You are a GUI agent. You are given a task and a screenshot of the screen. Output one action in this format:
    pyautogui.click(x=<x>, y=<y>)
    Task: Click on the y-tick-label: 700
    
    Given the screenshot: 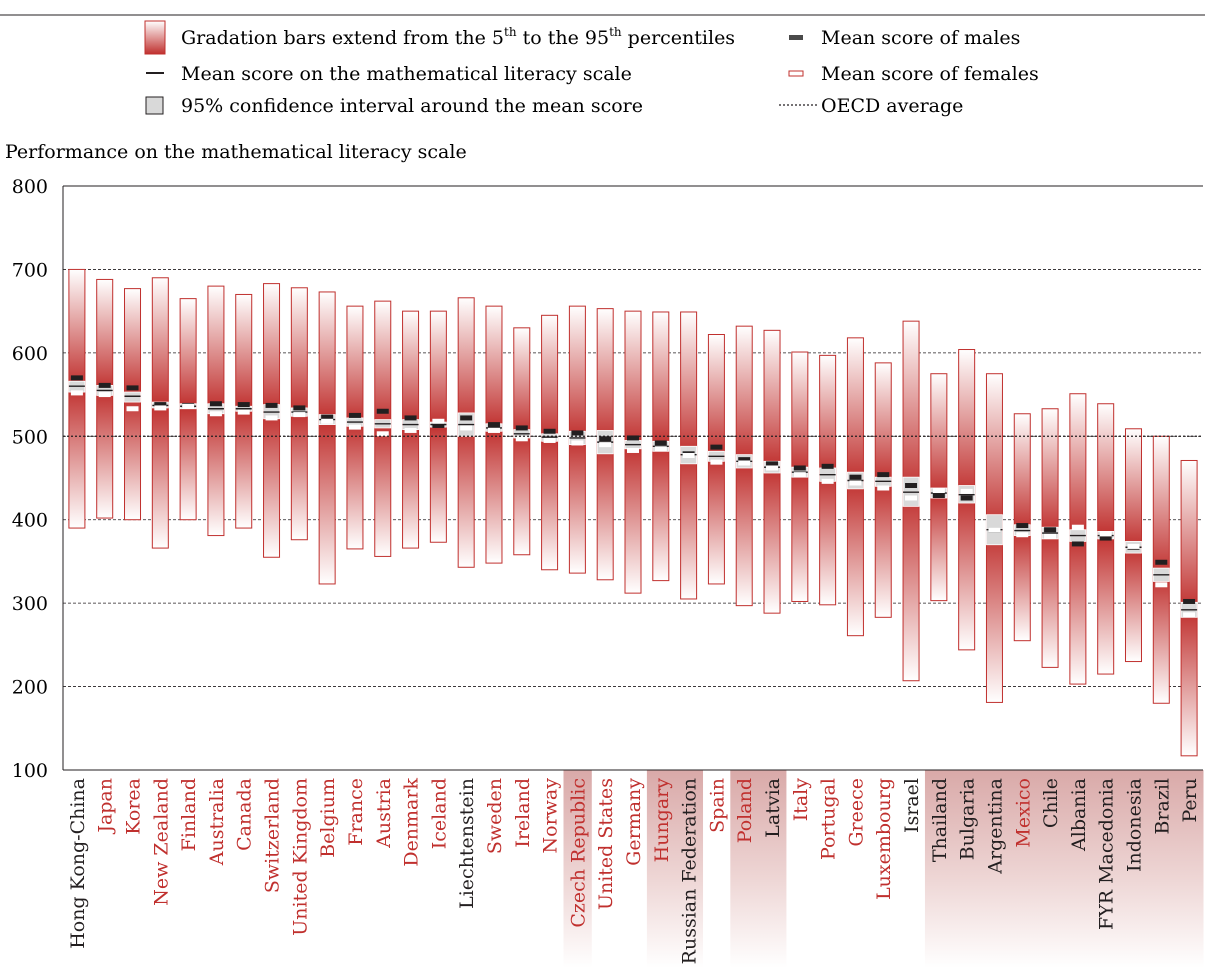 What is the action you would take?
    pyautogui.click(x=30, y=270)
    